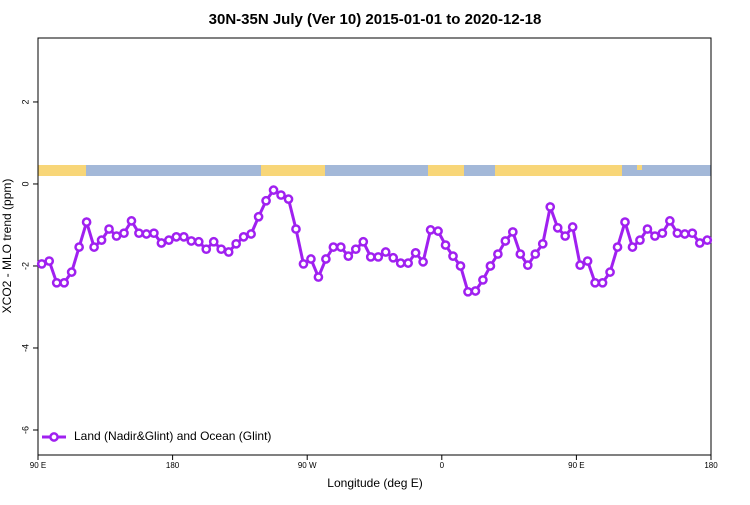  What do you see at coordinates (25, 266) in the screenshot?
I see `y-tick-label: -2` at bounding box center [25, 266].